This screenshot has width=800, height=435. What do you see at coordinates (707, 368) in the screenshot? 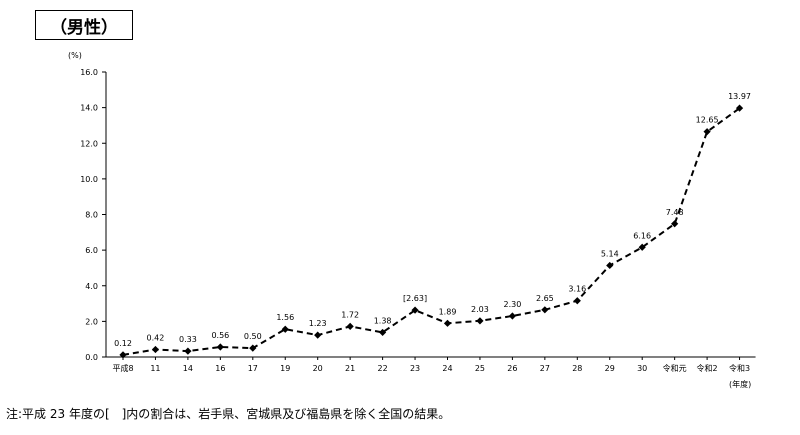
I see `x-tick-label: 令和2` at bounding box center [707, 368].